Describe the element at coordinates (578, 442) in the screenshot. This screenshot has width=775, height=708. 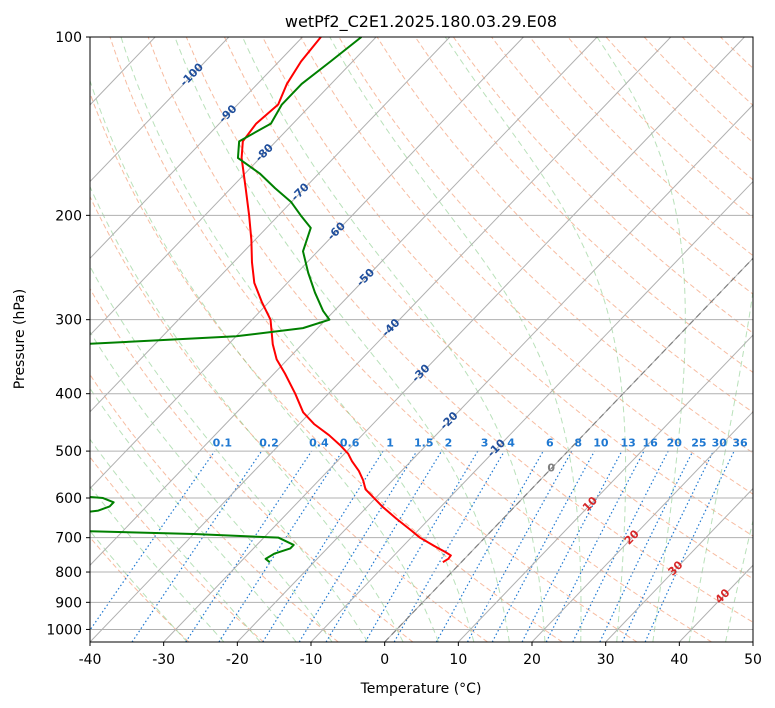
I see `mixing-ratio-label: 8` at that location.